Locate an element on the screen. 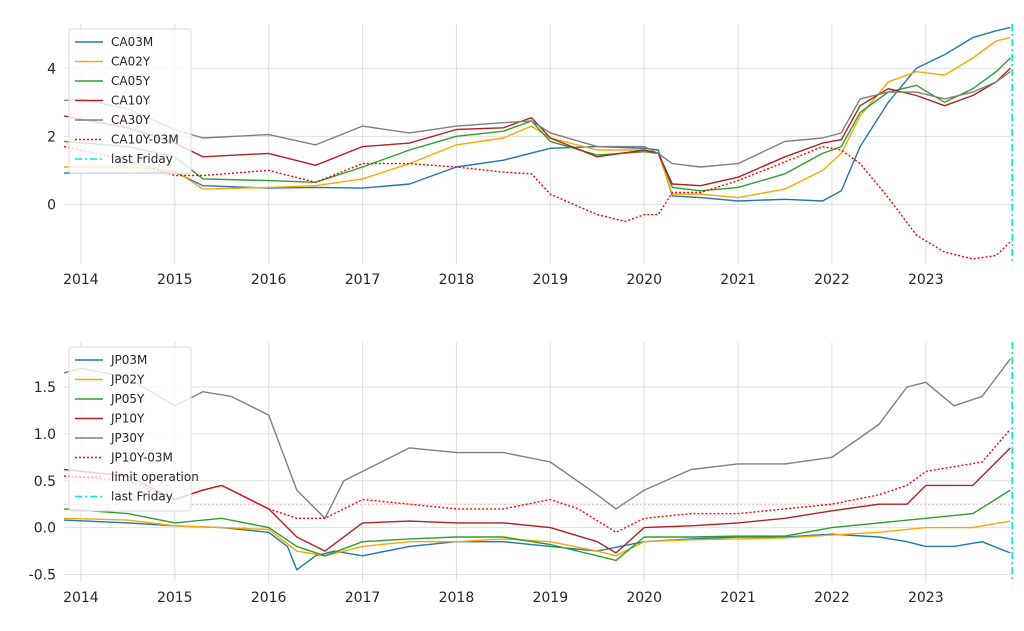  y-tick-label: 1.0 is located at coordinates (45, 435).